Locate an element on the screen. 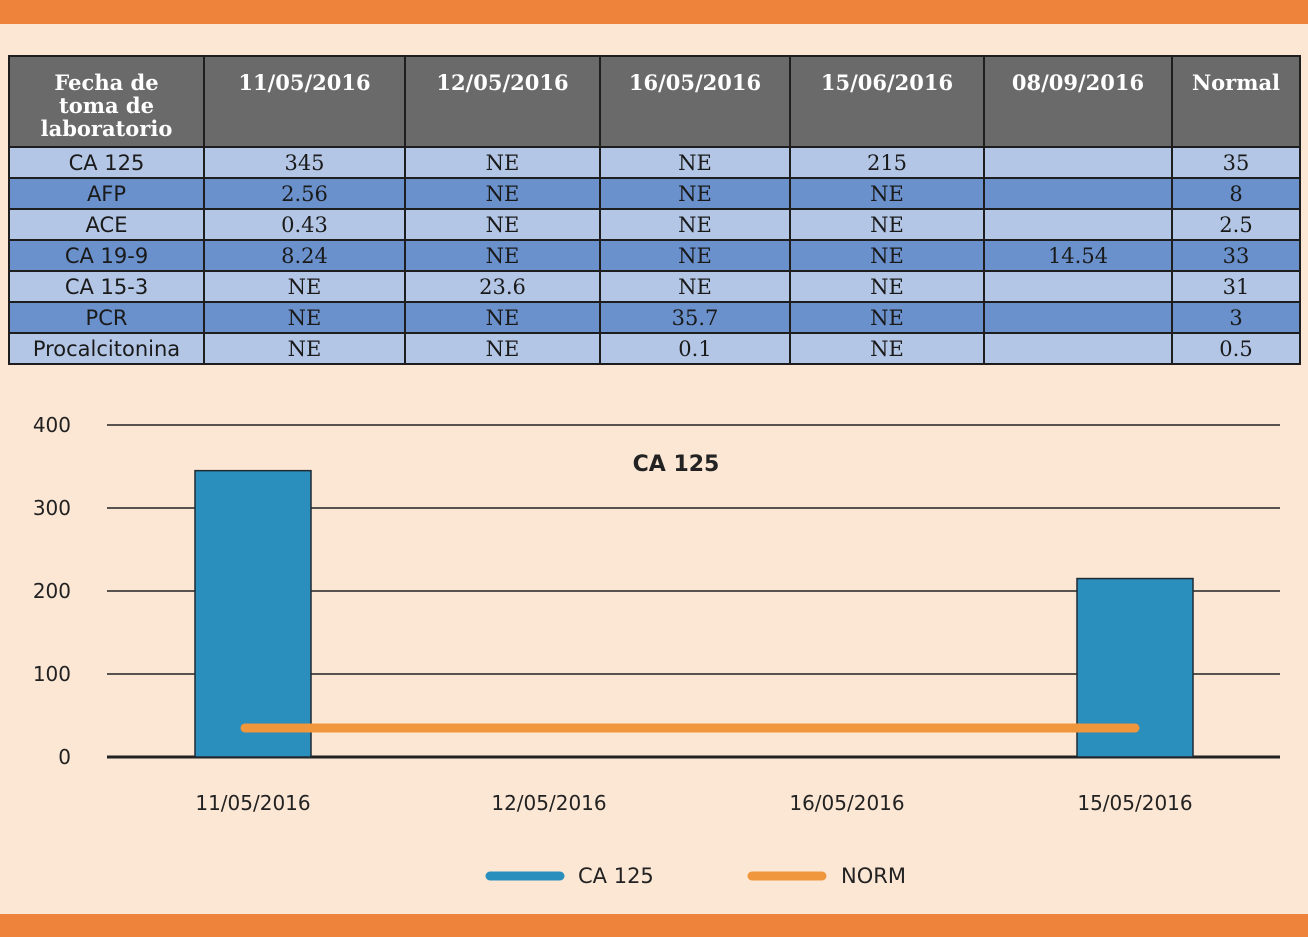  row-label-cell: CA 19-9 is located at coordinates (106, 255).